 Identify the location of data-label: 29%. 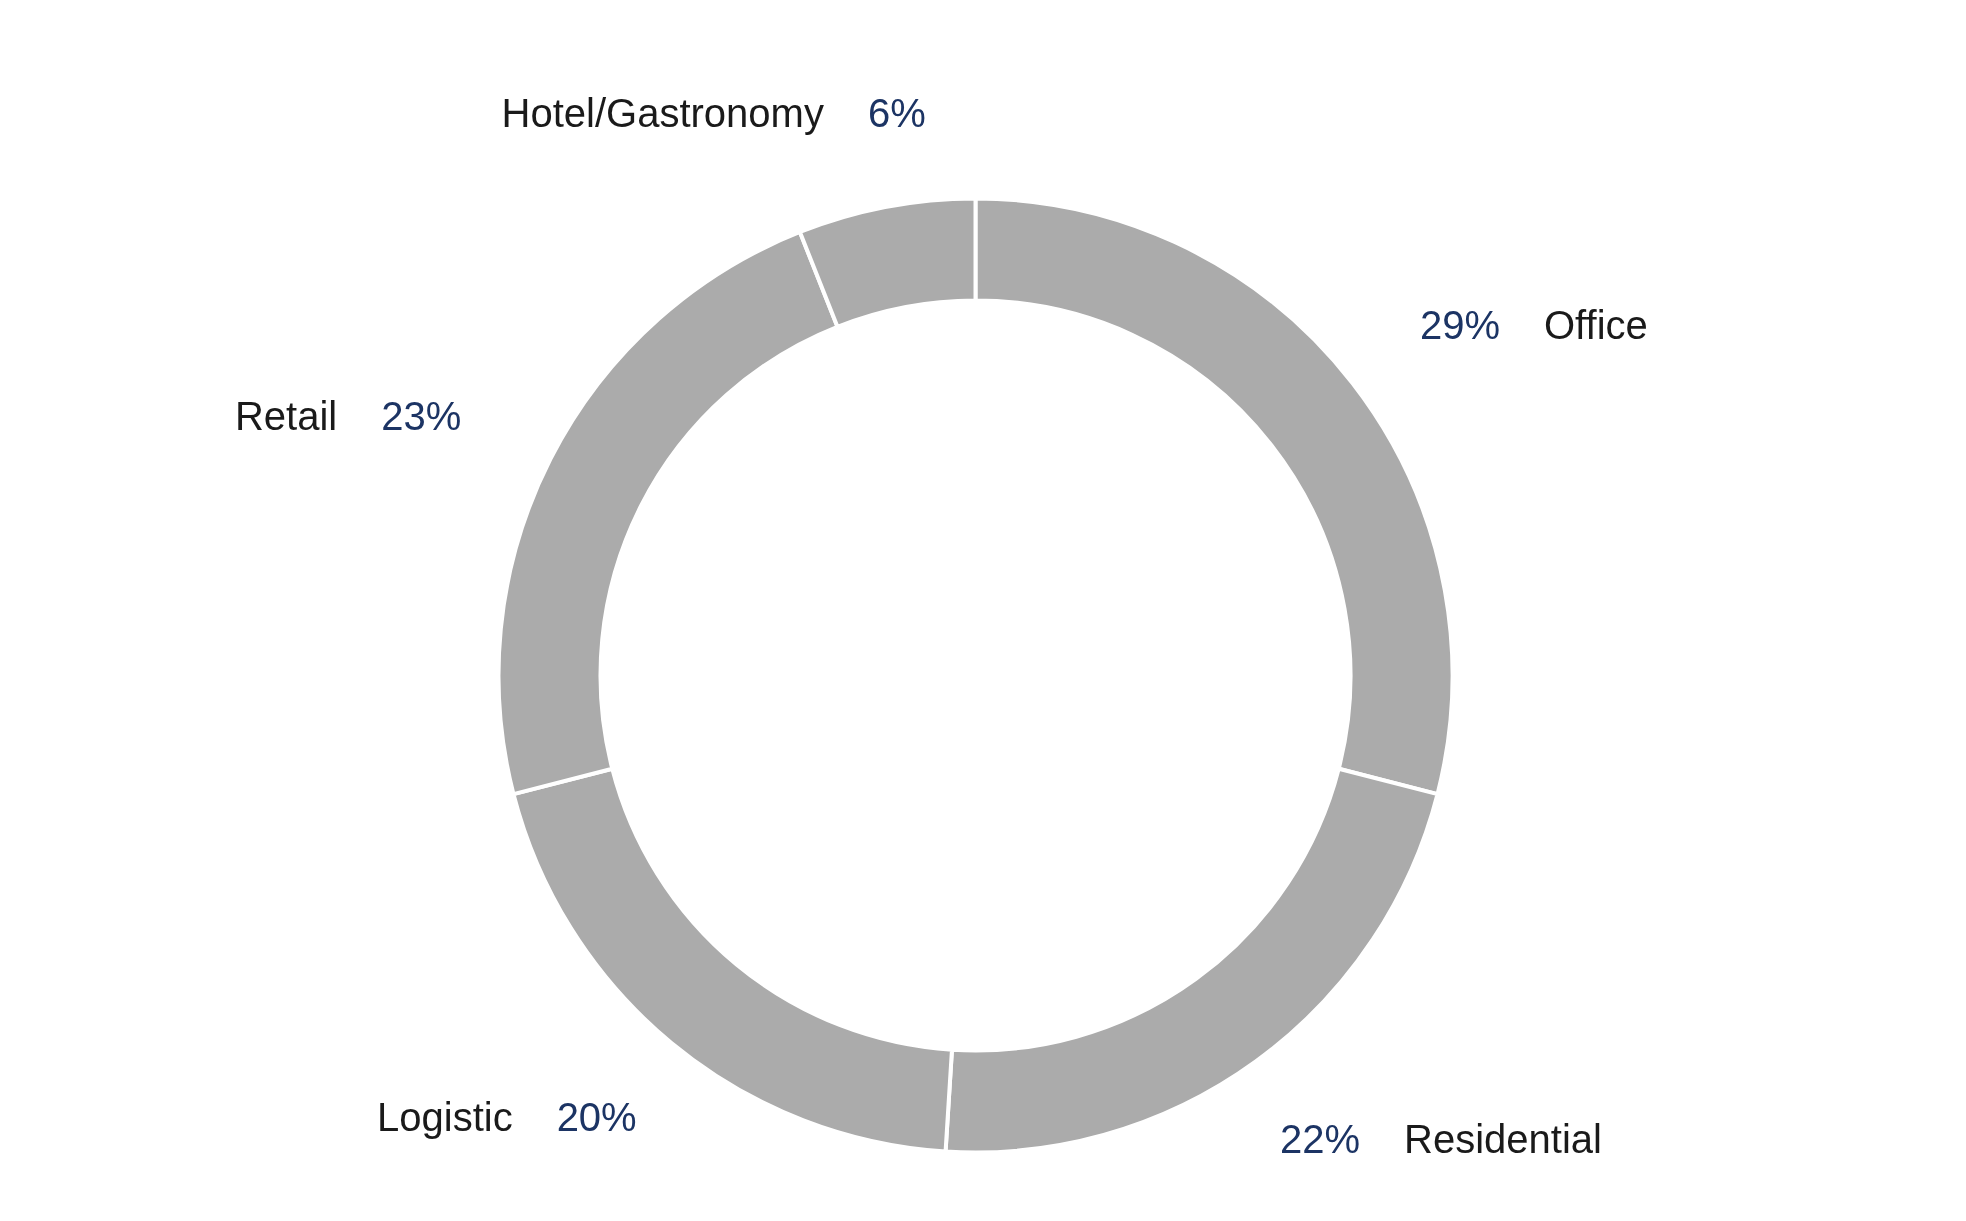
(1460, 324).